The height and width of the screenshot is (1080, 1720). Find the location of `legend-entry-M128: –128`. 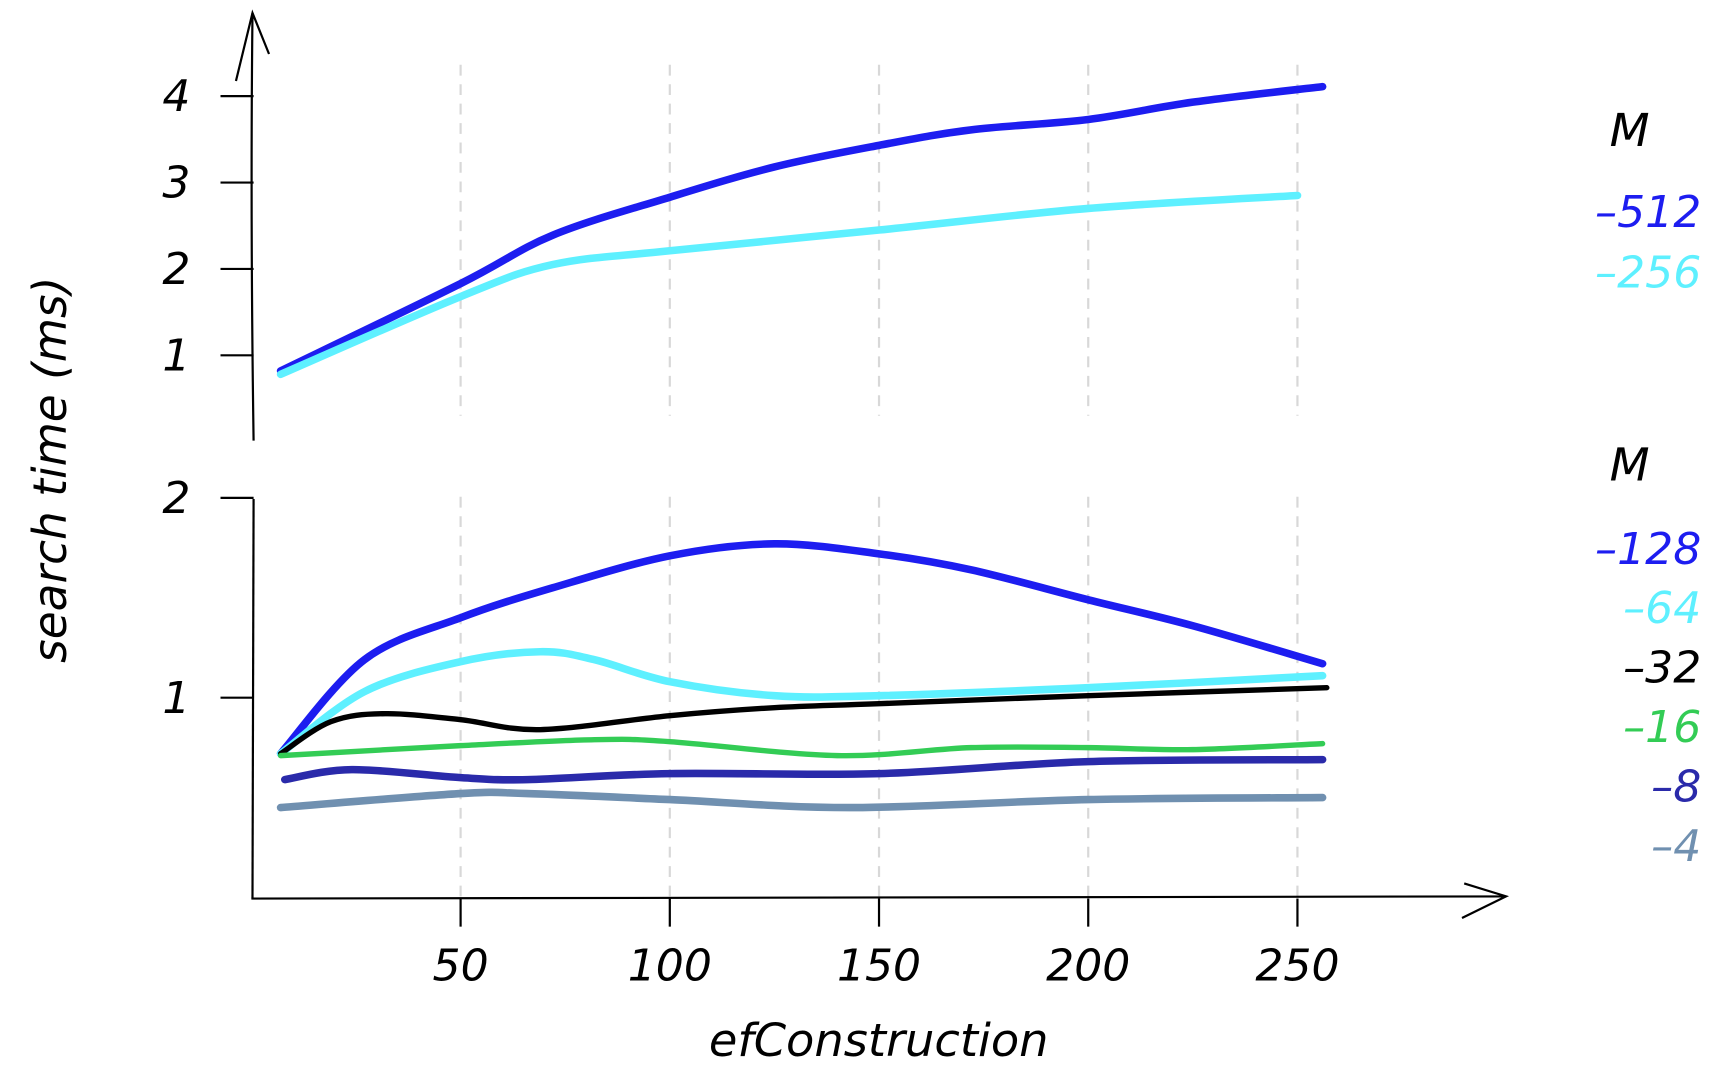

legend-entry-M128: –128 is located at coordinates (1648, 549).